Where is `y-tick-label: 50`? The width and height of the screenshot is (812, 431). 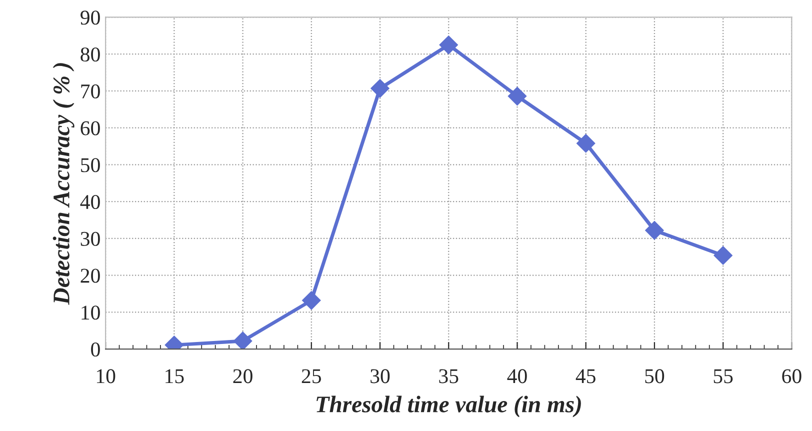
y-tick-label: 50 is located at coordinates (90, 165).